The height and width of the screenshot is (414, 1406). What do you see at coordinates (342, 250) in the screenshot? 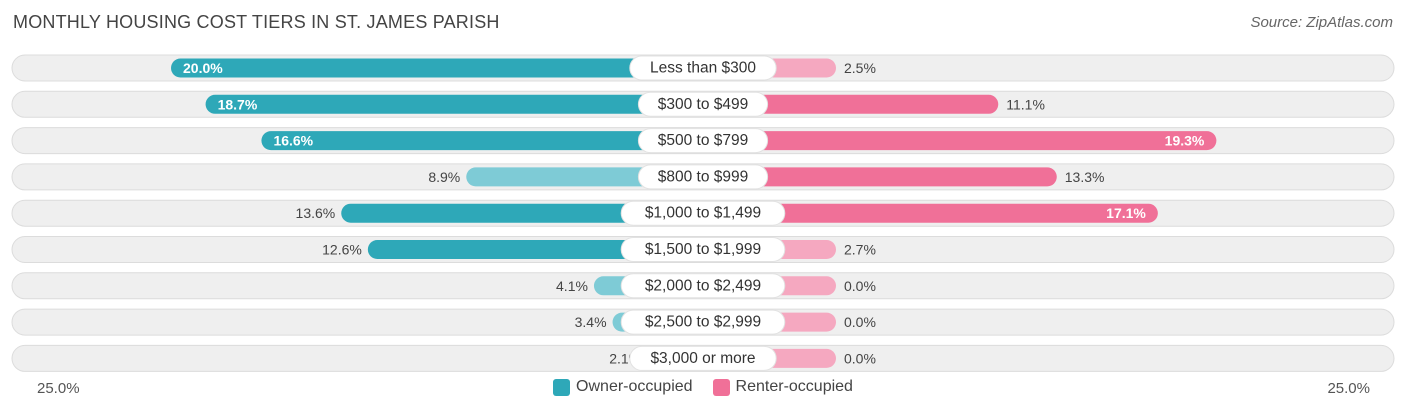
I see `value-label-owner: 12.6%` at bounding box center [342, 250].